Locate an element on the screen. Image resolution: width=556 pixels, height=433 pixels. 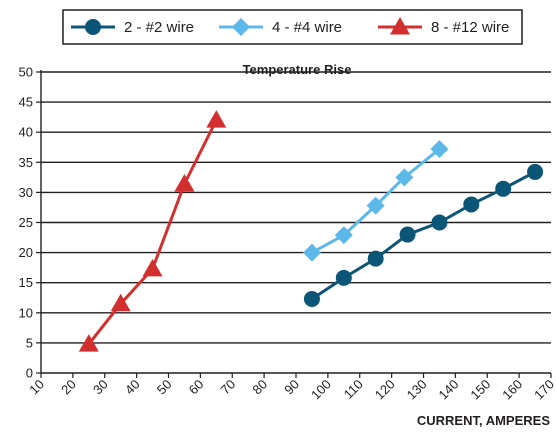
legend-item: 8 - #12 wire is located at coordinates (443, 26).